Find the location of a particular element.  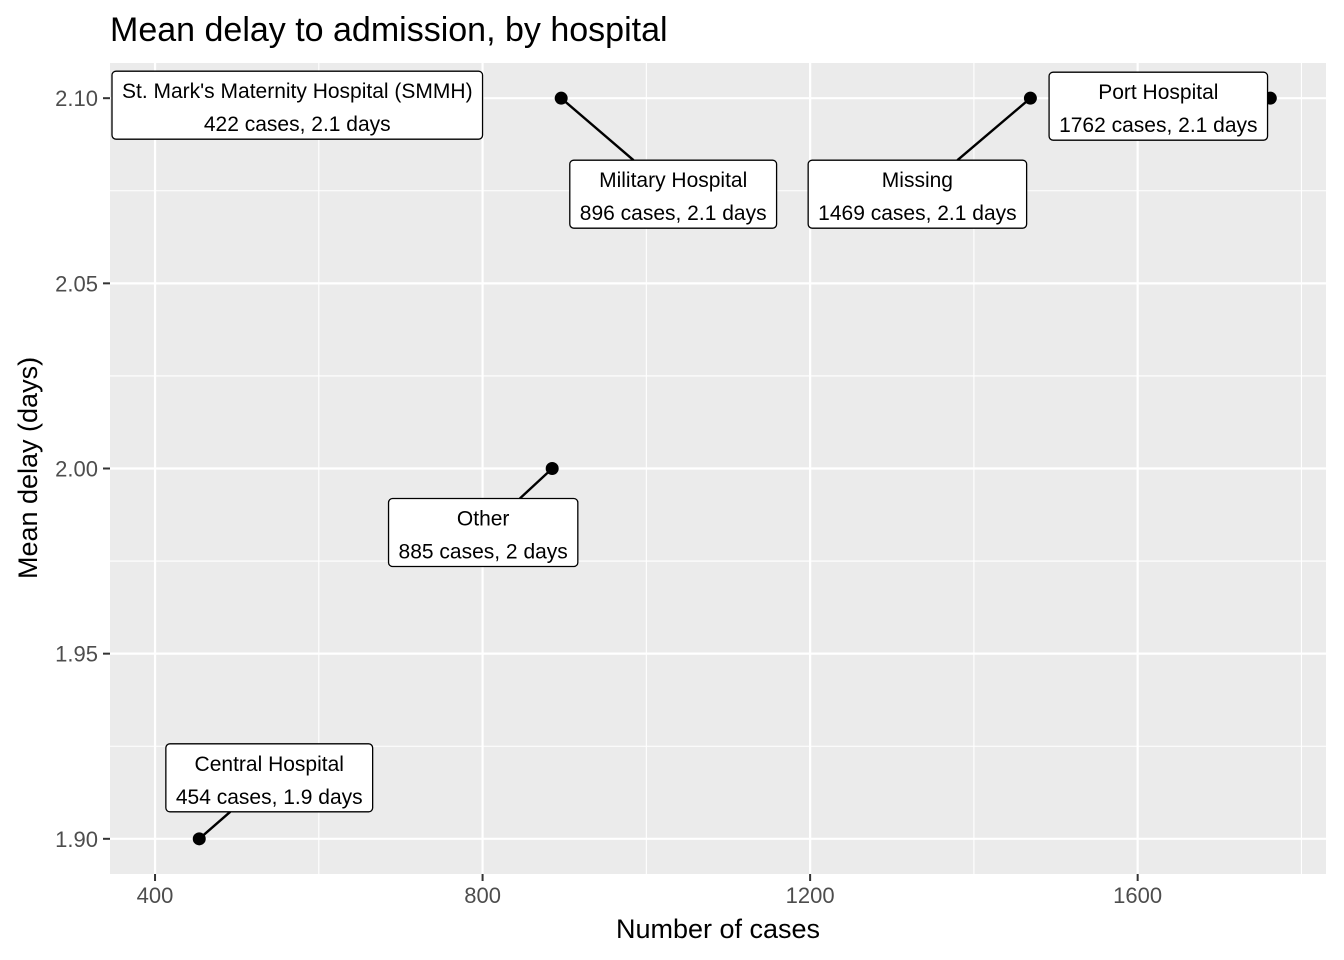

y-tick-labels: 1.90 1.95 2.00 2.05 2.10 is located at coordinates (76, 469).